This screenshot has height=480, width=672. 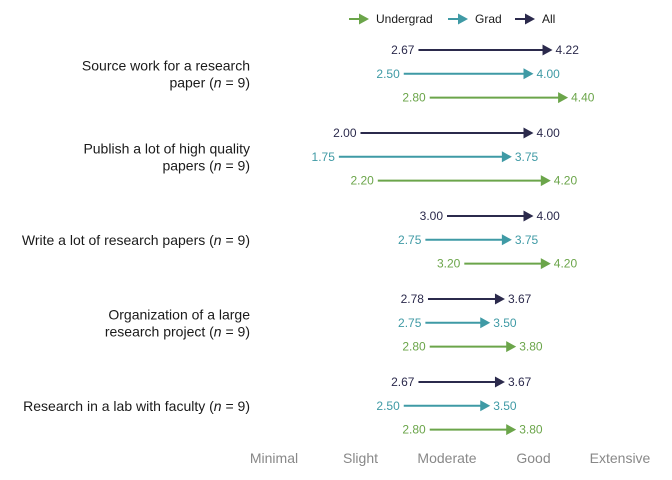 What do you see at coordinates (404, 19) in the screenshot?
I see `legend-label: Undergrad` at bounding box center [404, 19].